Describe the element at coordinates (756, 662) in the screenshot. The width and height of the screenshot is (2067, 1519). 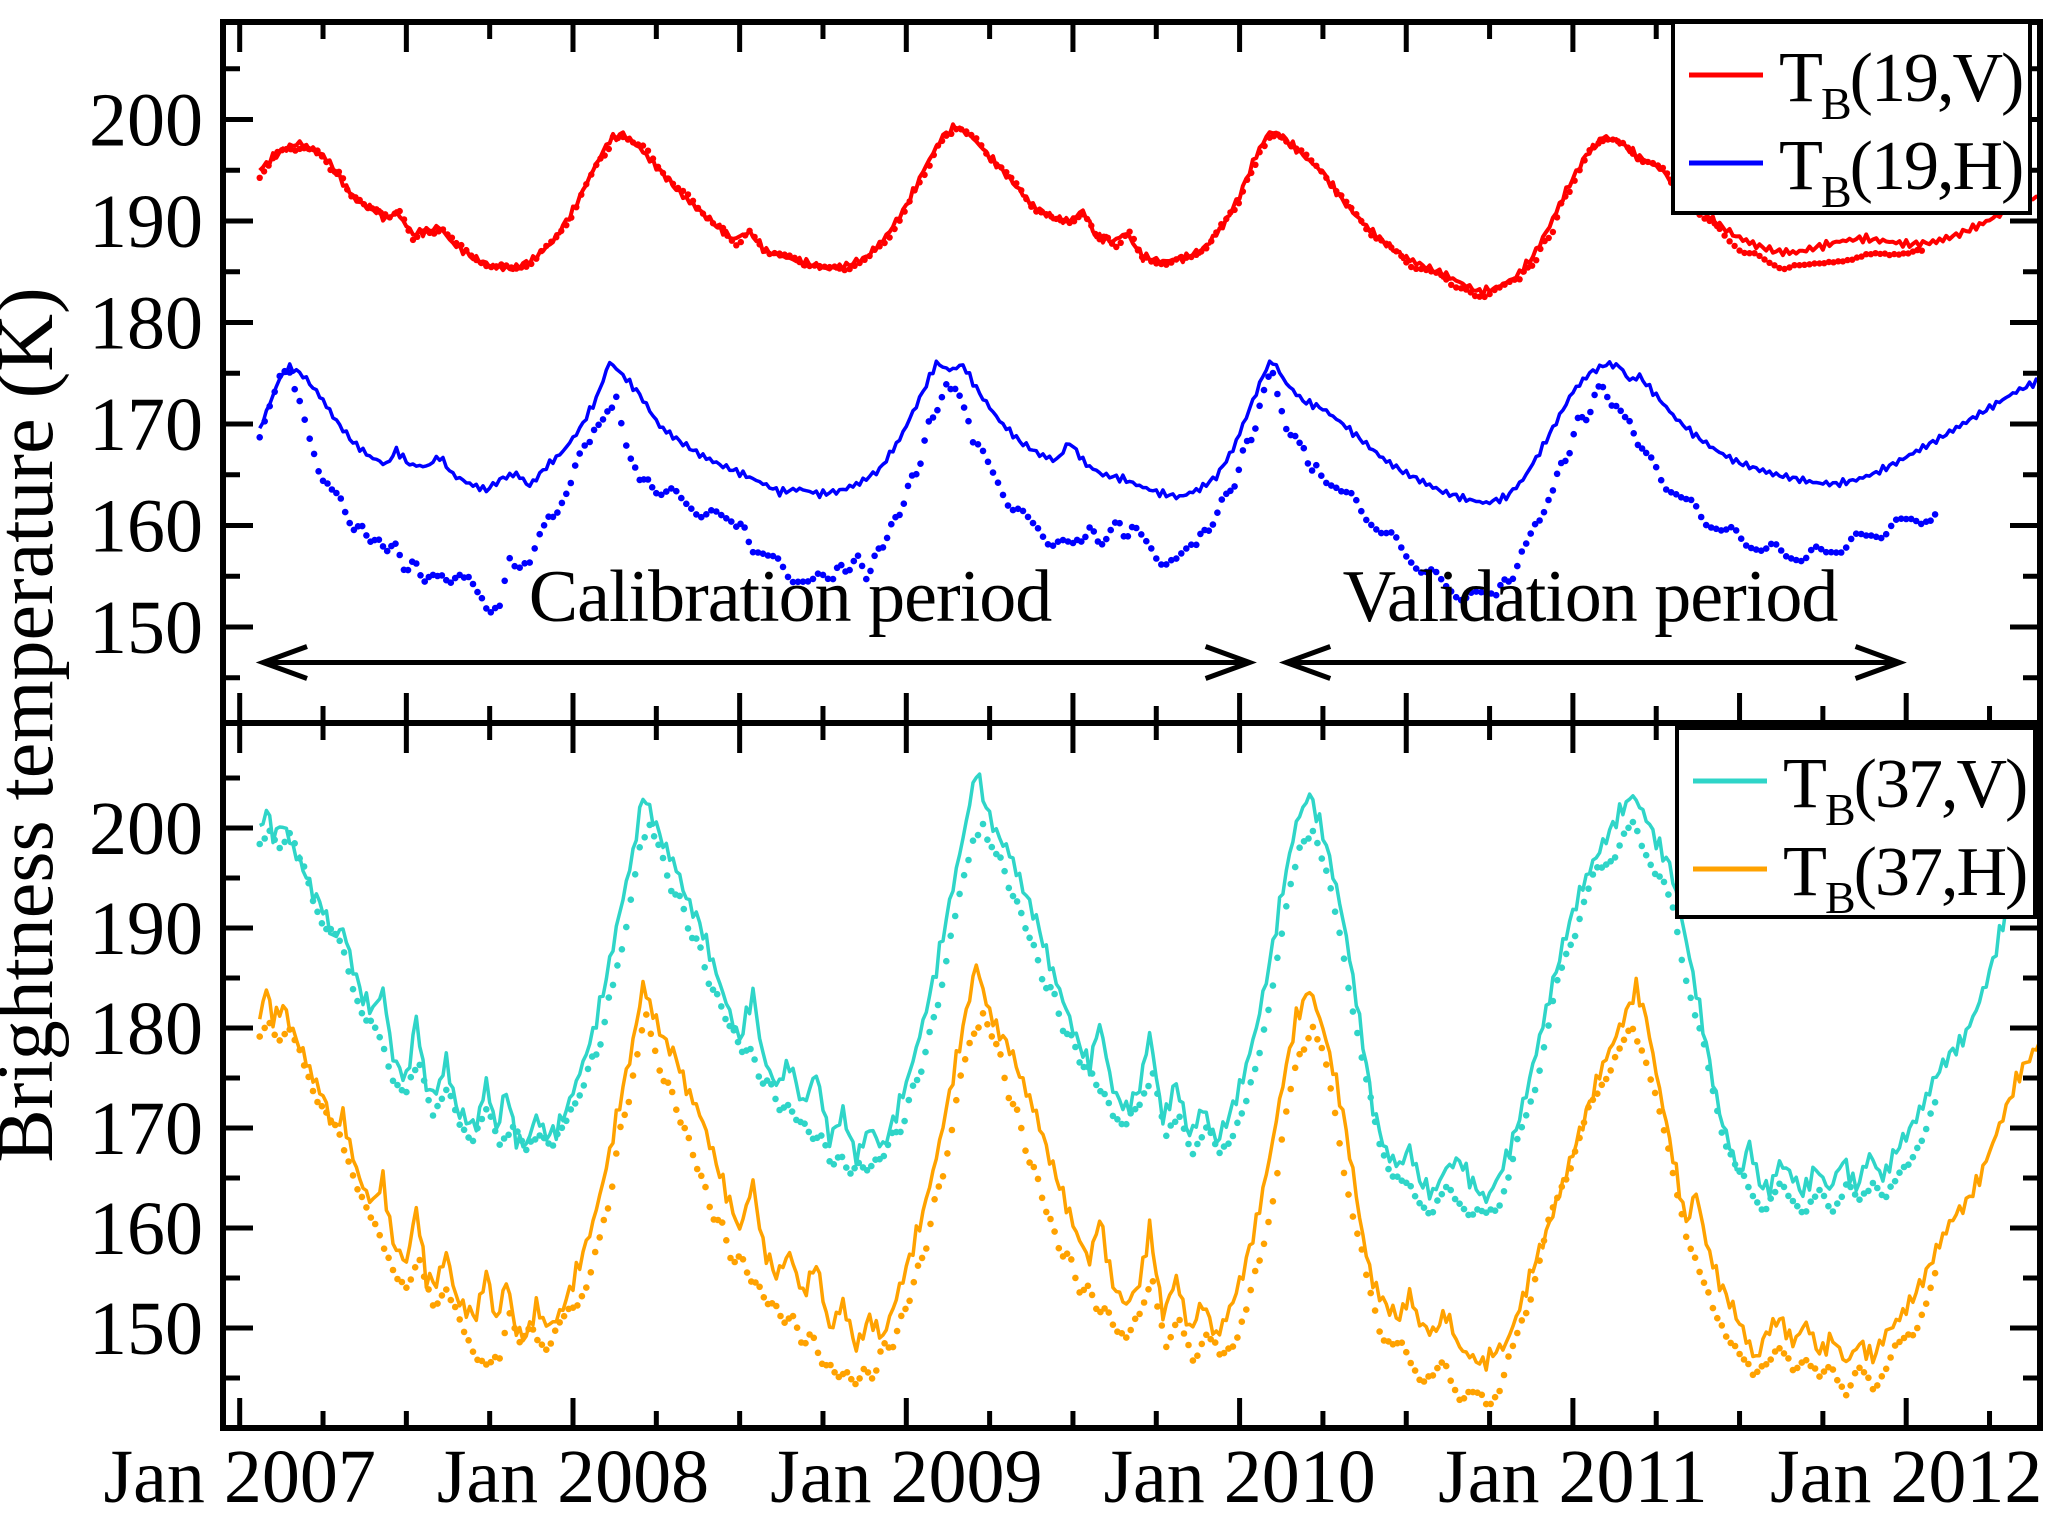
I see `calibration-period-arrow` at that location.